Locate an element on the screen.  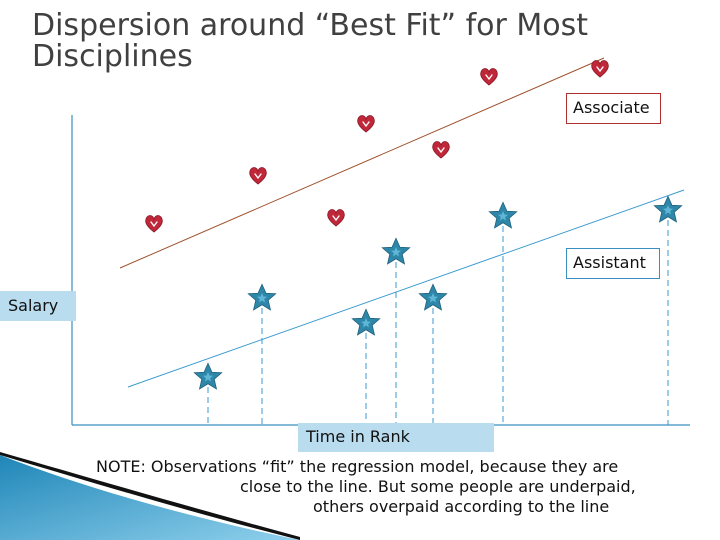
associate-label: Associate is located at coordinates (613, 108).